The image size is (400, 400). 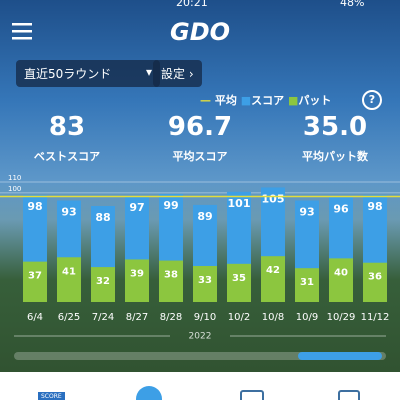 What do you see at coordinates (14, 178) in the screenshot?
I see `y-tick-label: 110` at bounding box center [14, 178].